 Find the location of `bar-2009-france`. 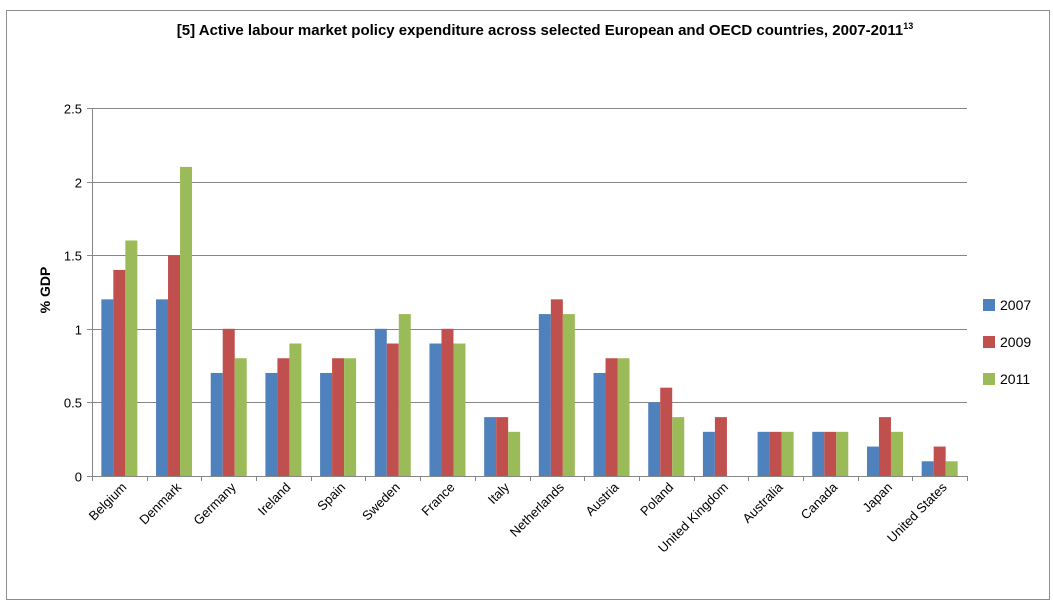

bar-2009-france is located at coordinates (447, 402).